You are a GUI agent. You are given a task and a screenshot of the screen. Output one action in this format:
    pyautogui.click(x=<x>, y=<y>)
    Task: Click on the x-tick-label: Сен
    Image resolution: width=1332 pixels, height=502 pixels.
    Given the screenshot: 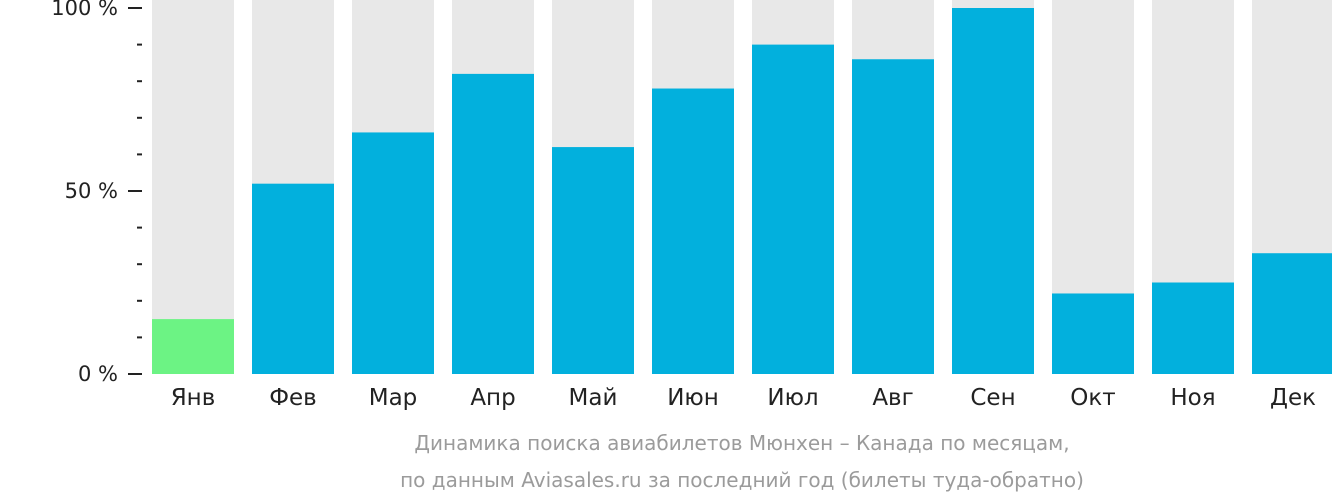 What is the action you would take?
    pyautogui.click(x=992, y=398)
    